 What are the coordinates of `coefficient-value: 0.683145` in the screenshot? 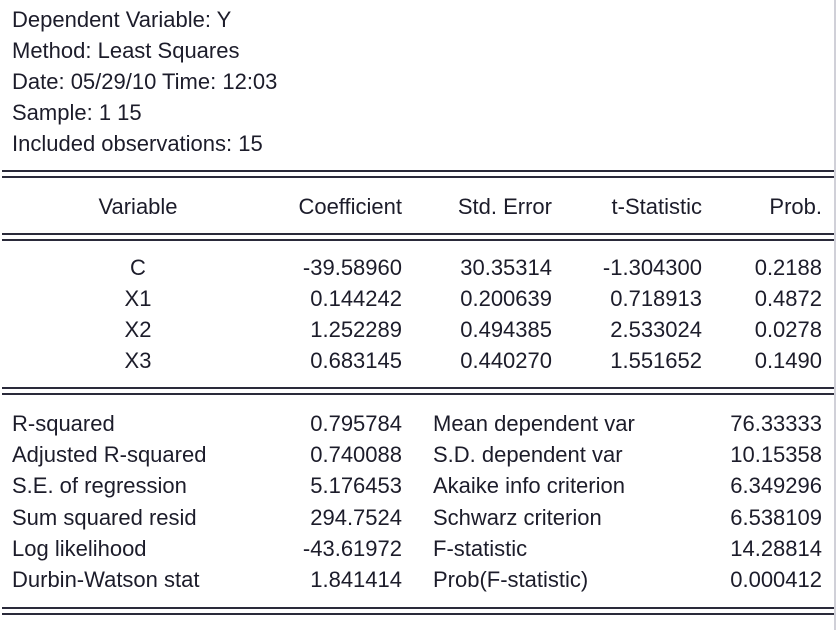 It's located at (356, 360).